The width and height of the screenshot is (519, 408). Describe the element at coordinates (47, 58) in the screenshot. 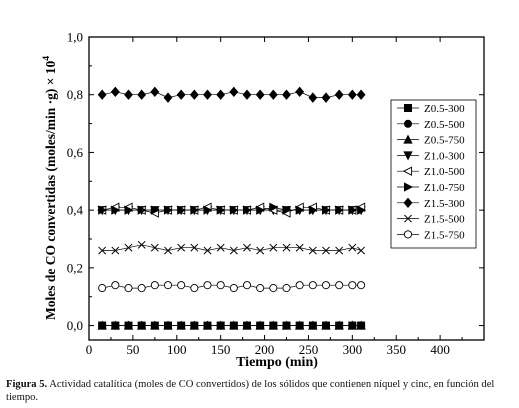

I see `y-axis-label-exponent: 4` at that location.